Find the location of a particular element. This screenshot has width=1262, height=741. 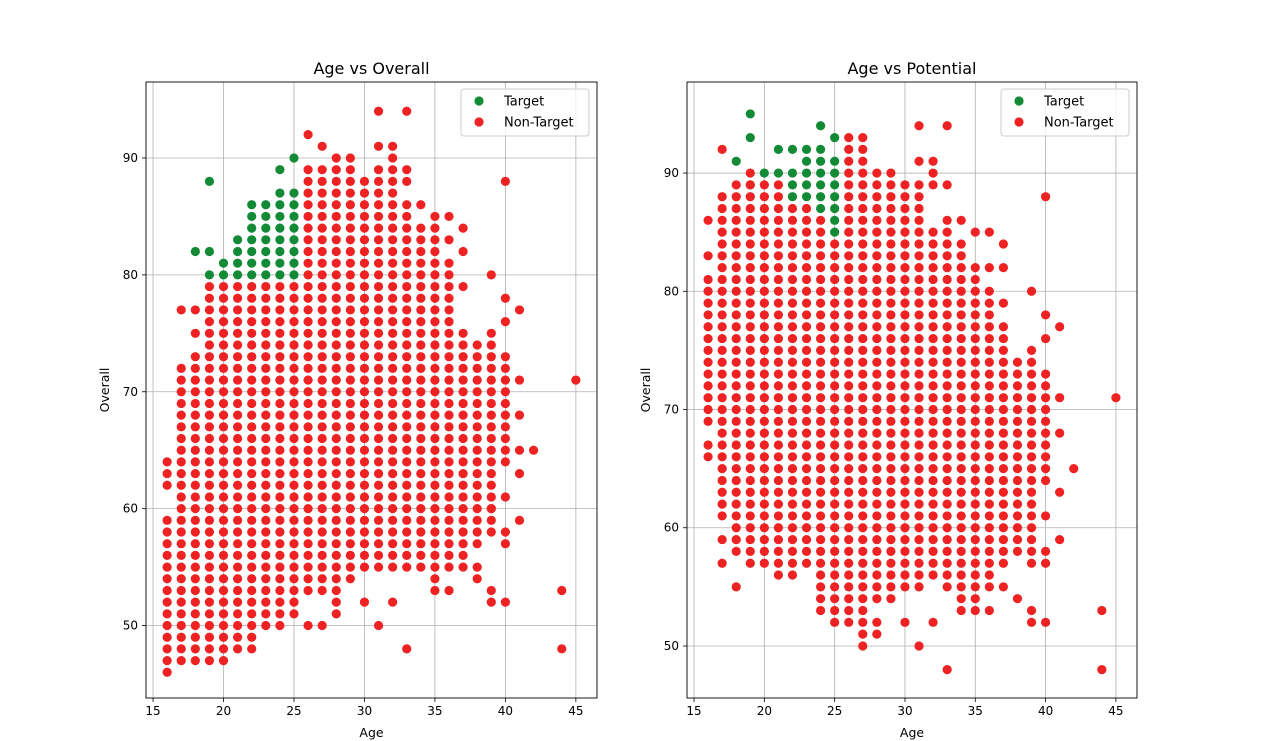

y-axis-label: Overall is located at coordinates (104, 390).